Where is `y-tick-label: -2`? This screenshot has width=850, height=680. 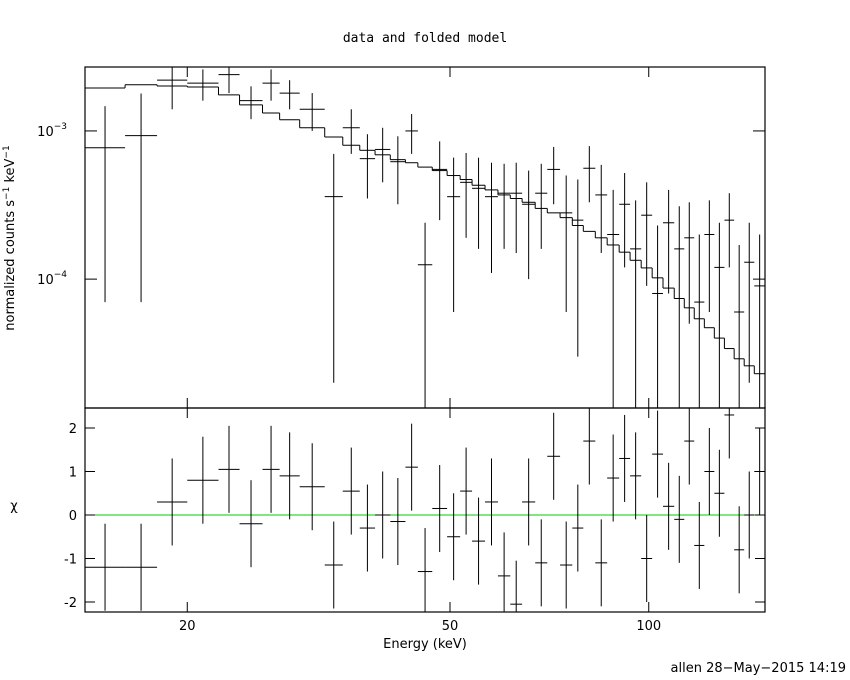
y-tick-label: -2 is located at coordinates (70, 603).